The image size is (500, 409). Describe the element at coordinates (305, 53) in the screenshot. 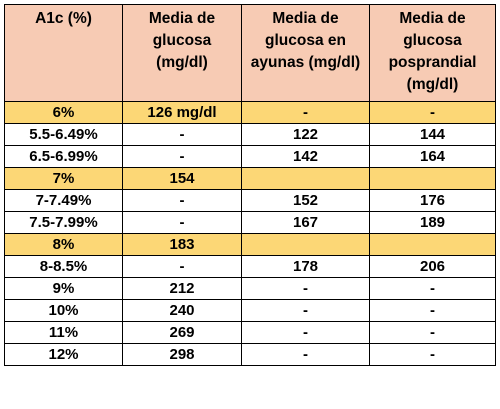

I see `header-fasting-glucose: Media de glucosa en ayunas (mg/dl)` at that location.